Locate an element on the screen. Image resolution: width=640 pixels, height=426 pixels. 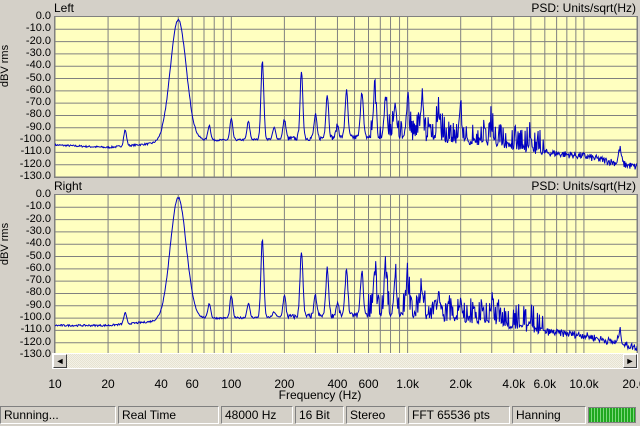
x-tick-label: 20.0k is located at coordinates (631, 384).